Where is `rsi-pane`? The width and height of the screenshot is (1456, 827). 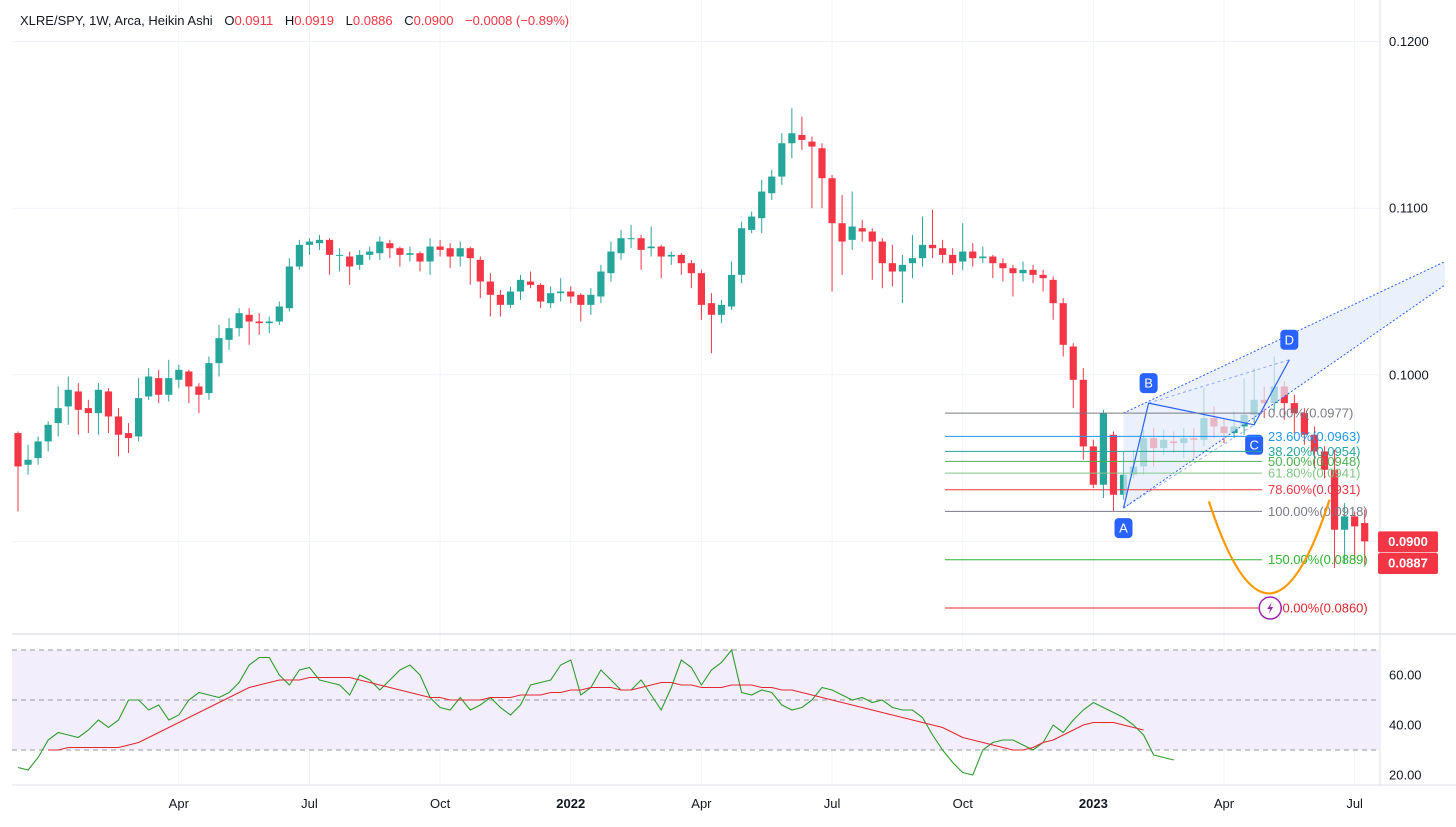 rsi-pane is located at coordinates (696, 712).